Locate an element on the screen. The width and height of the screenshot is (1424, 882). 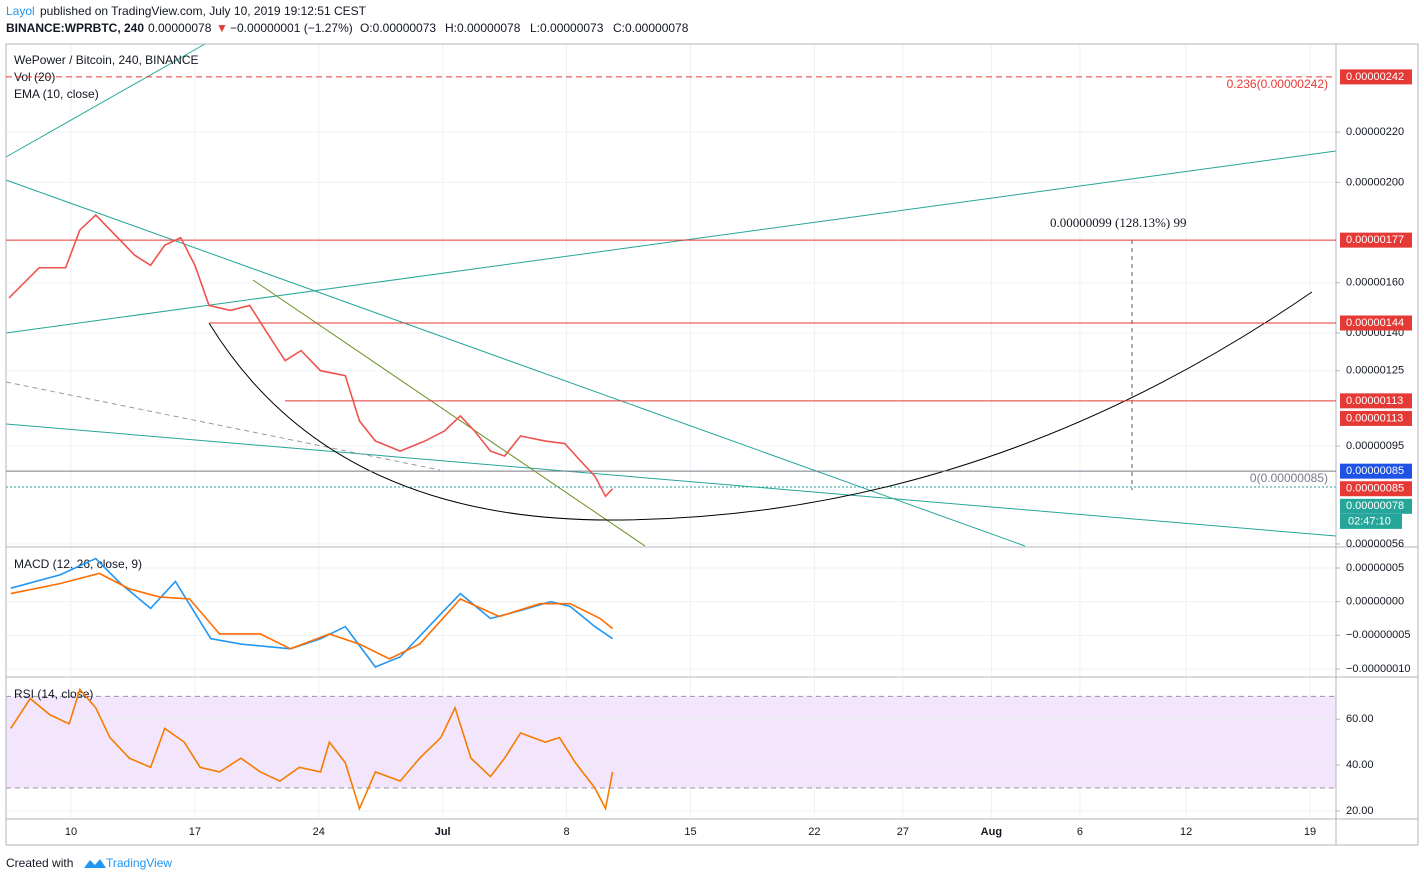
price-label: 0.00000078 is located at coordinates (1375, 506).